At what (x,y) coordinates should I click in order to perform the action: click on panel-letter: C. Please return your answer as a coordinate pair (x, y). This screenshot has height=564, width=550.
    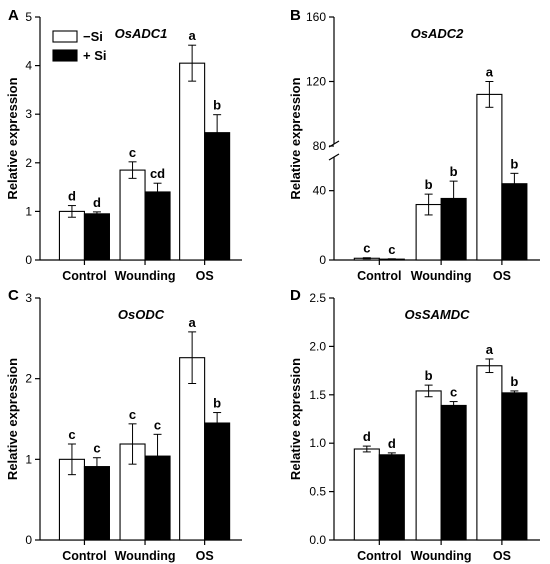
    Looking at the image, I should click on (13, 295).